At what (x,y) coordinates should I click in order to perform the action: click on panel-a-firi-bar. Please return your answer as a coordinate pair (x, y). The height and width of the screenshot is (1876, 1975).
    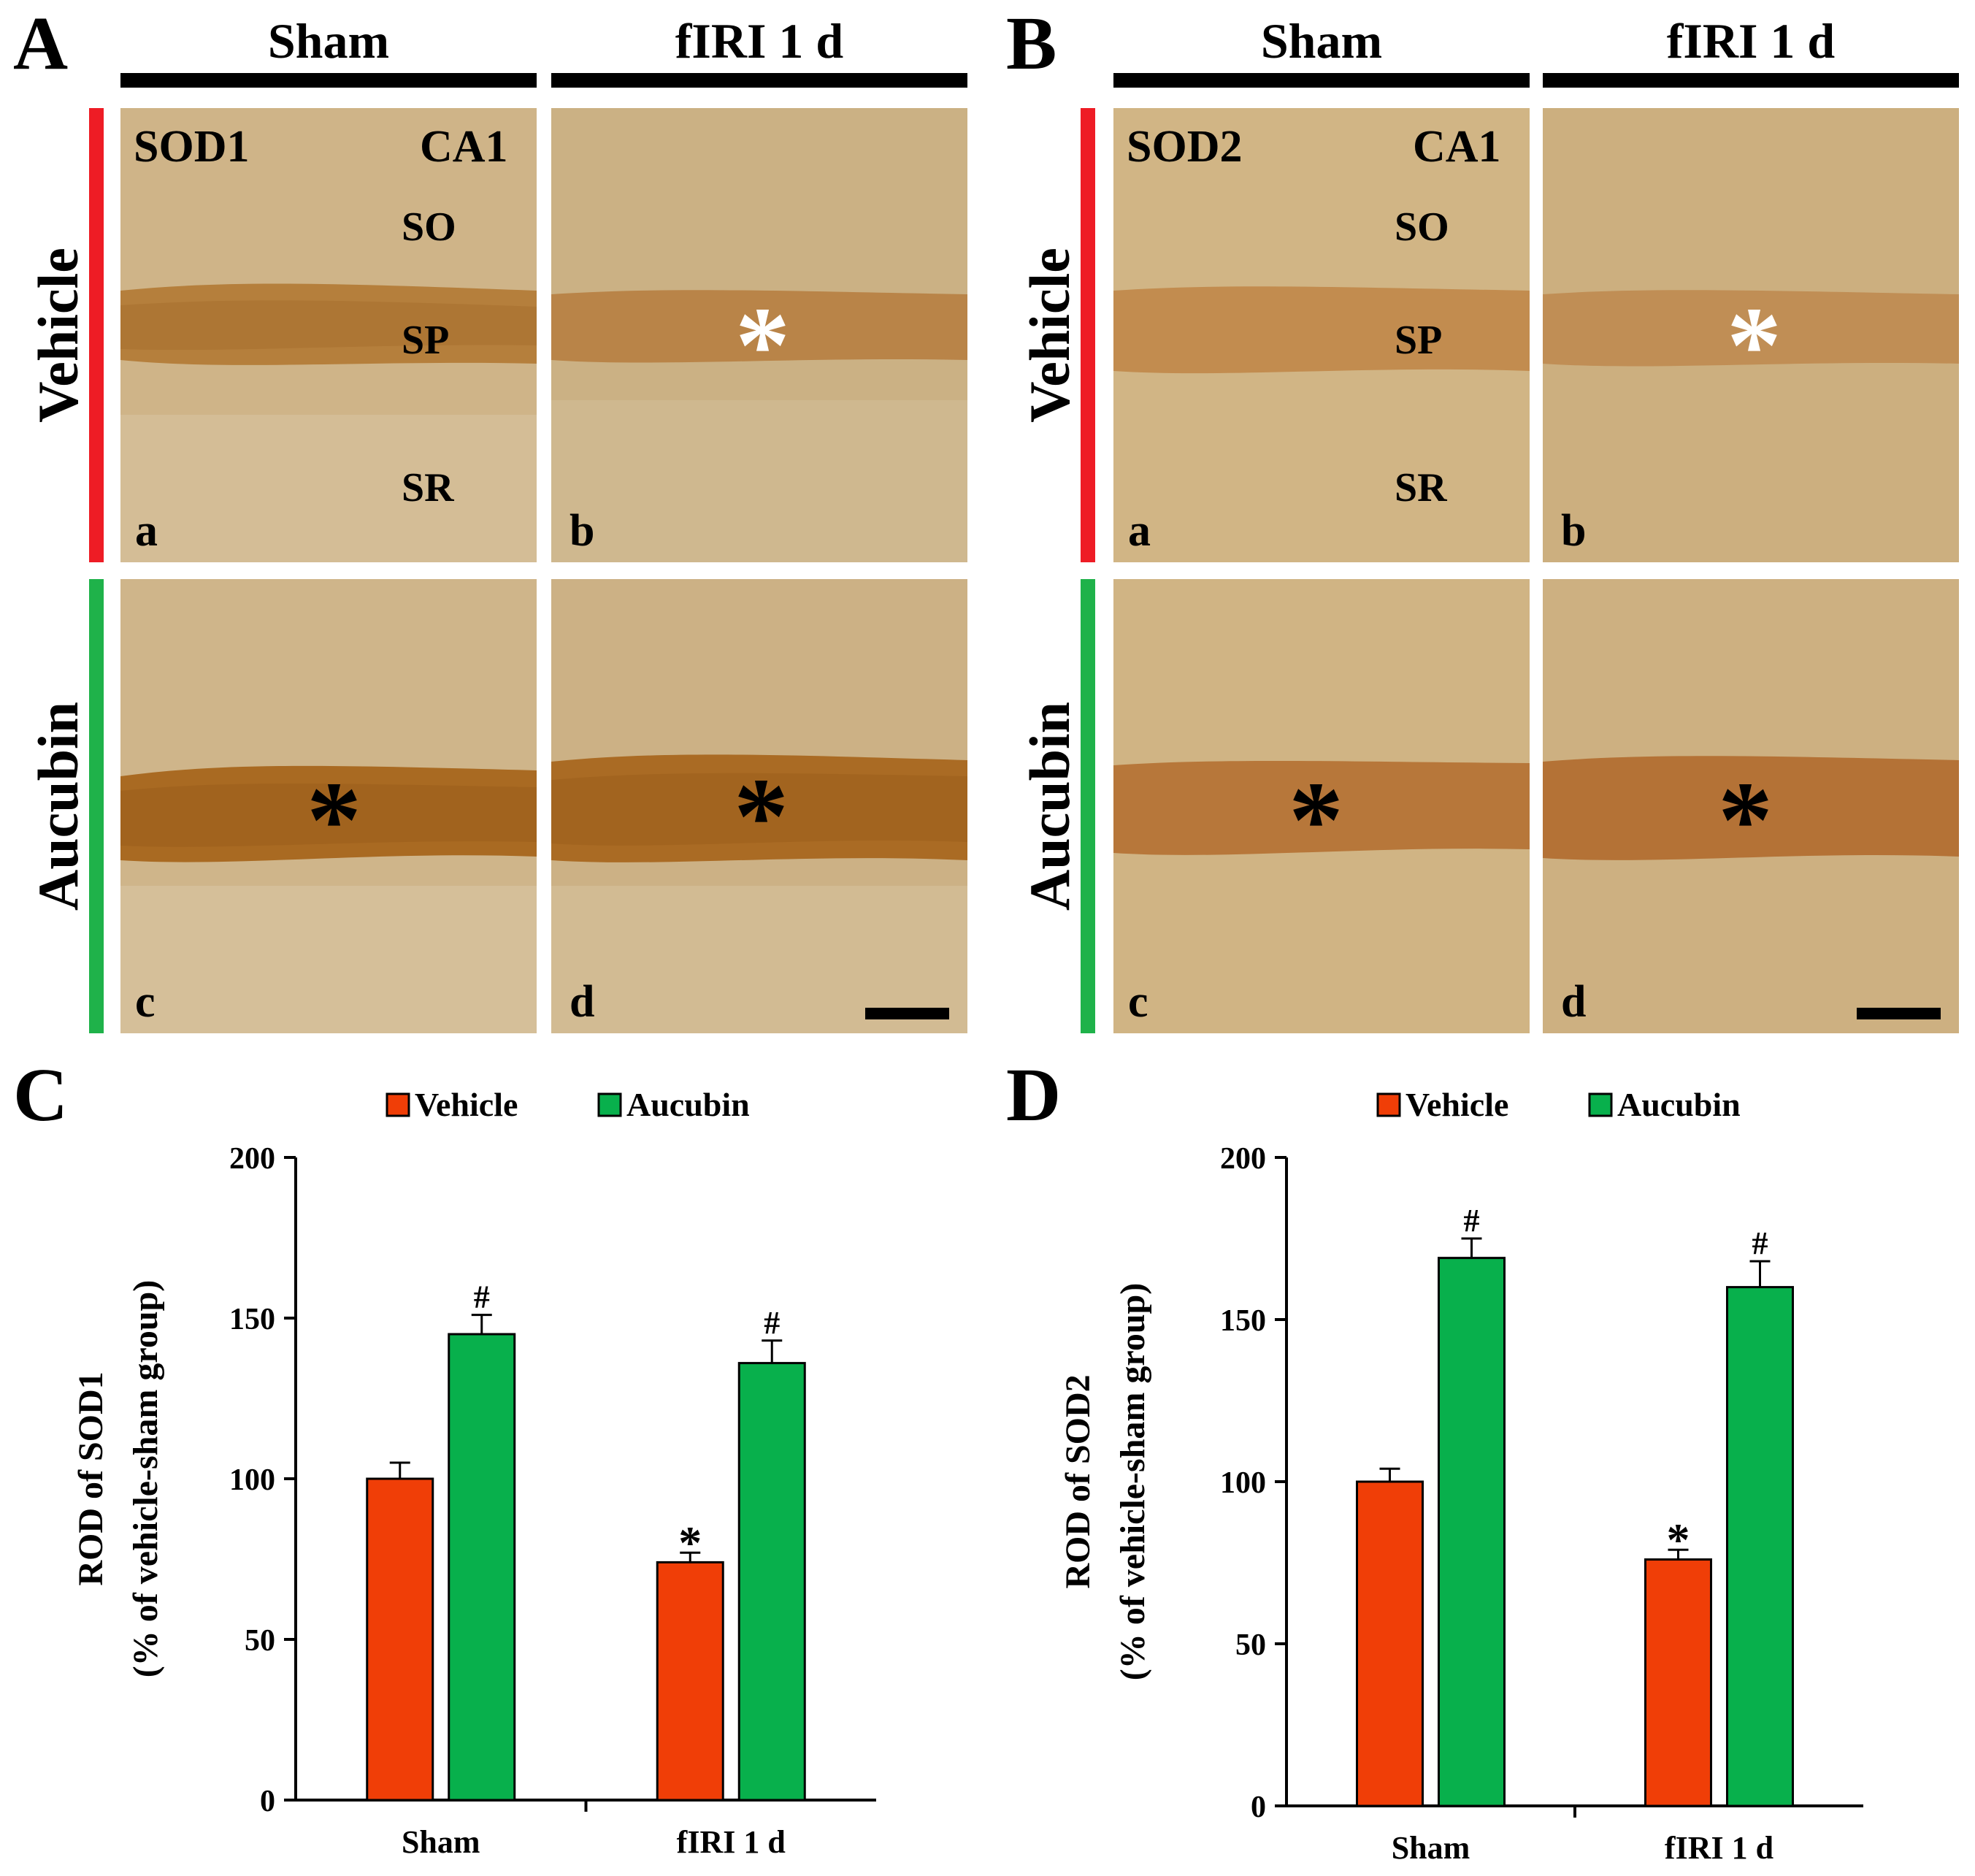
    Looking at the image, I should click on (759, 80).